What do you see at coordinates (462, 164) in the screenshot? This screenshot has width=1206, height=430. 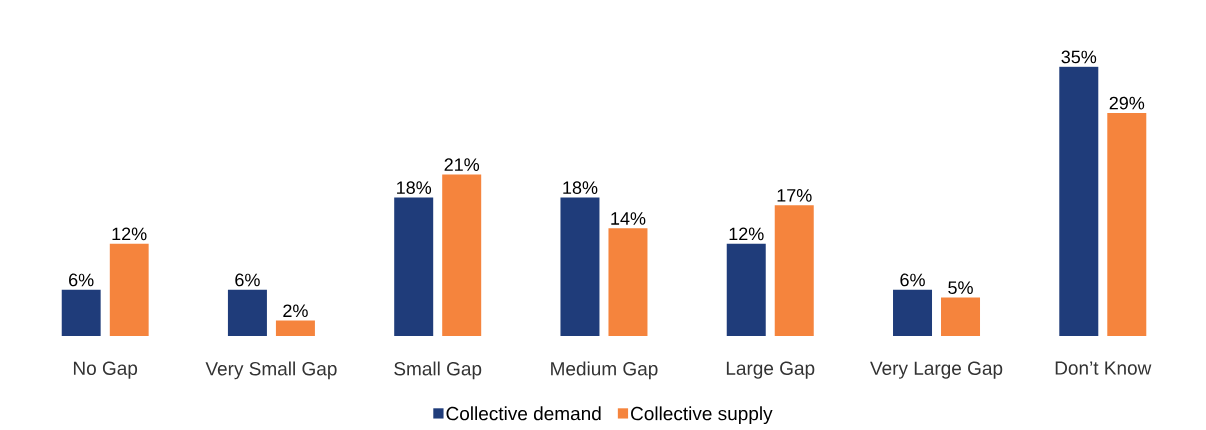 I see `data-label: 21%` at bounding box center [462, 164].